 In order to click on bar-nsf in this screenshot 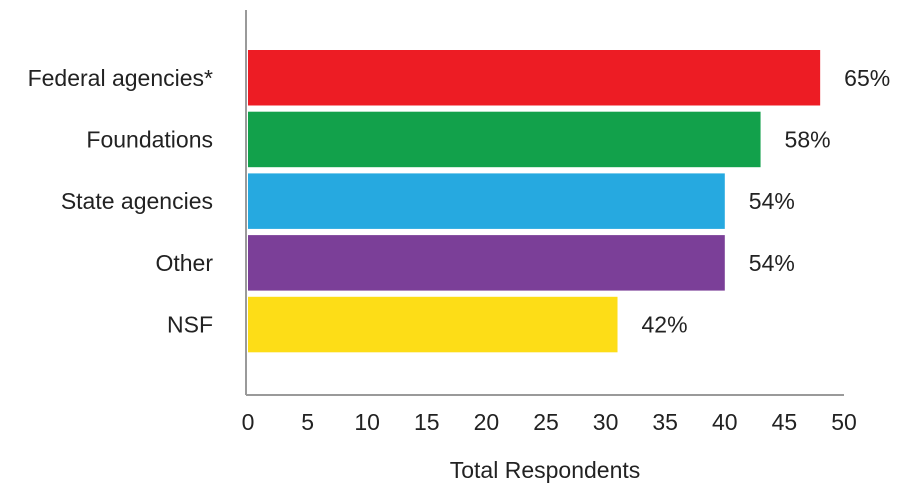, I will do `click(433, 324)`.